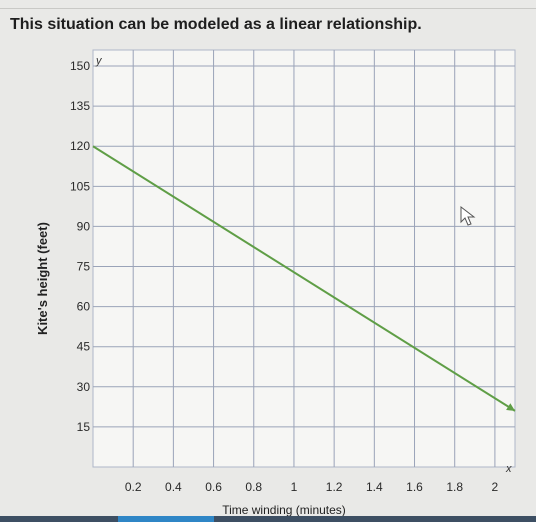 Image resolution: width=536 pixels, height=522 pixels. Describe the element at coordinates (80, 186) in the screenshot. I see `y-tick-label: 105` at that location.